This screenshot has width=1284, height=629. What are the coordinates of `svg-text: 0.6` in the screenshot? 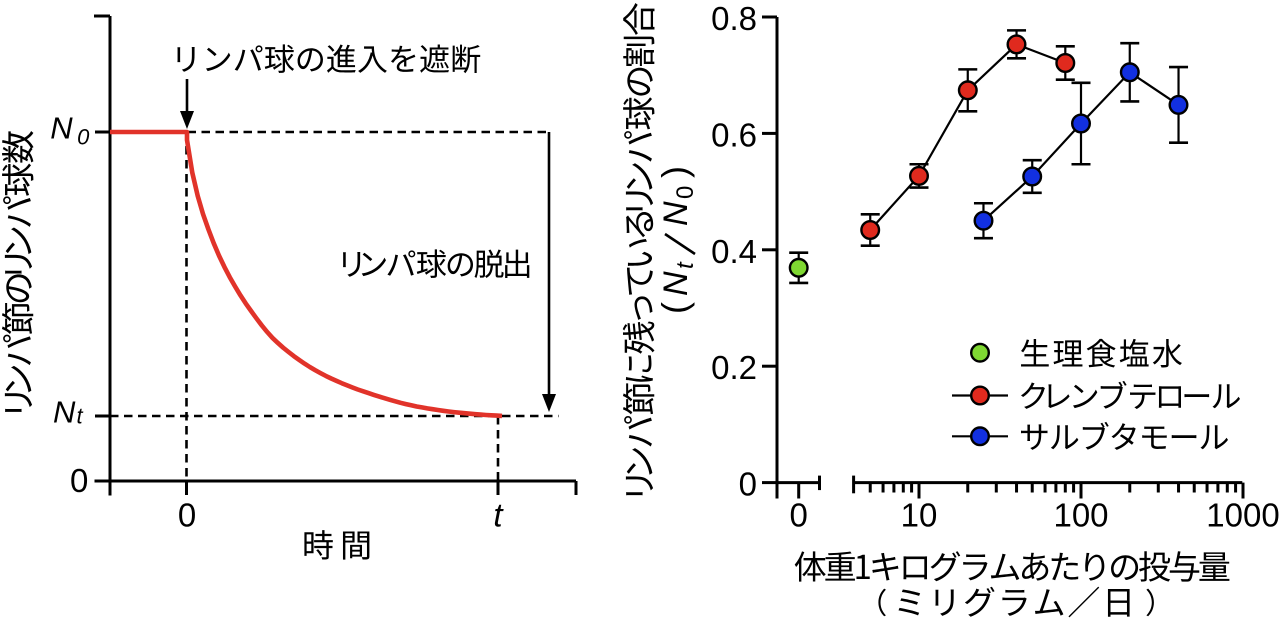 It's located at (734, 134).